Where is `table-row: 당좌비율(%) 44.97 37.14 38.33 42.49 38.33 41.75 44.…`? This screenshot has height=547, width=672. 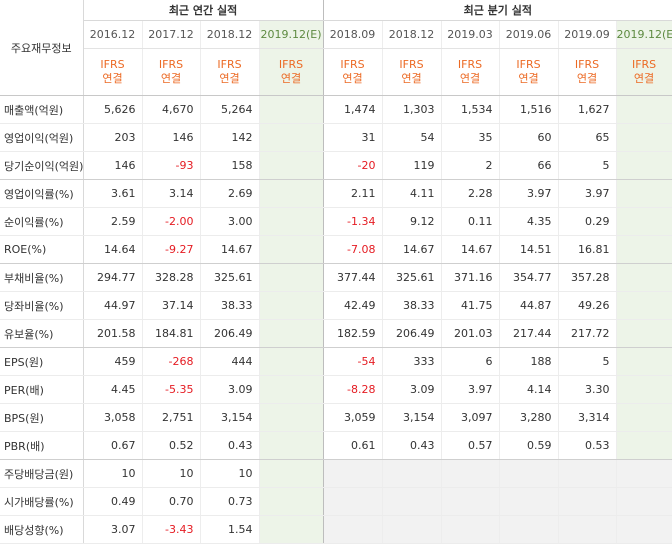
table-row: 당좌비율(%) 44.97 37.14 38.33 42.49 38.33 41.75 44.… is located at coordinates (336, 305).